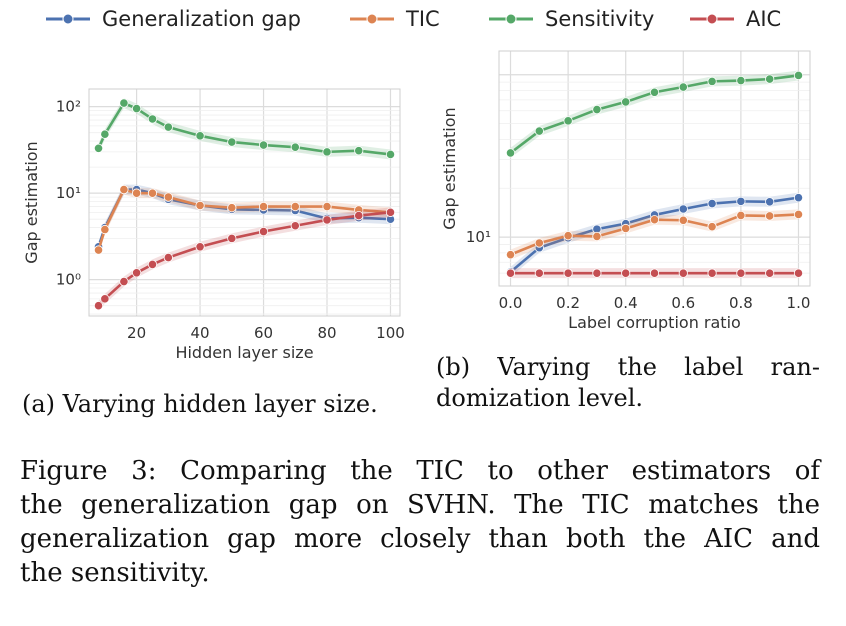  I want to click on y-tick-label: 10², so click(68, 107).